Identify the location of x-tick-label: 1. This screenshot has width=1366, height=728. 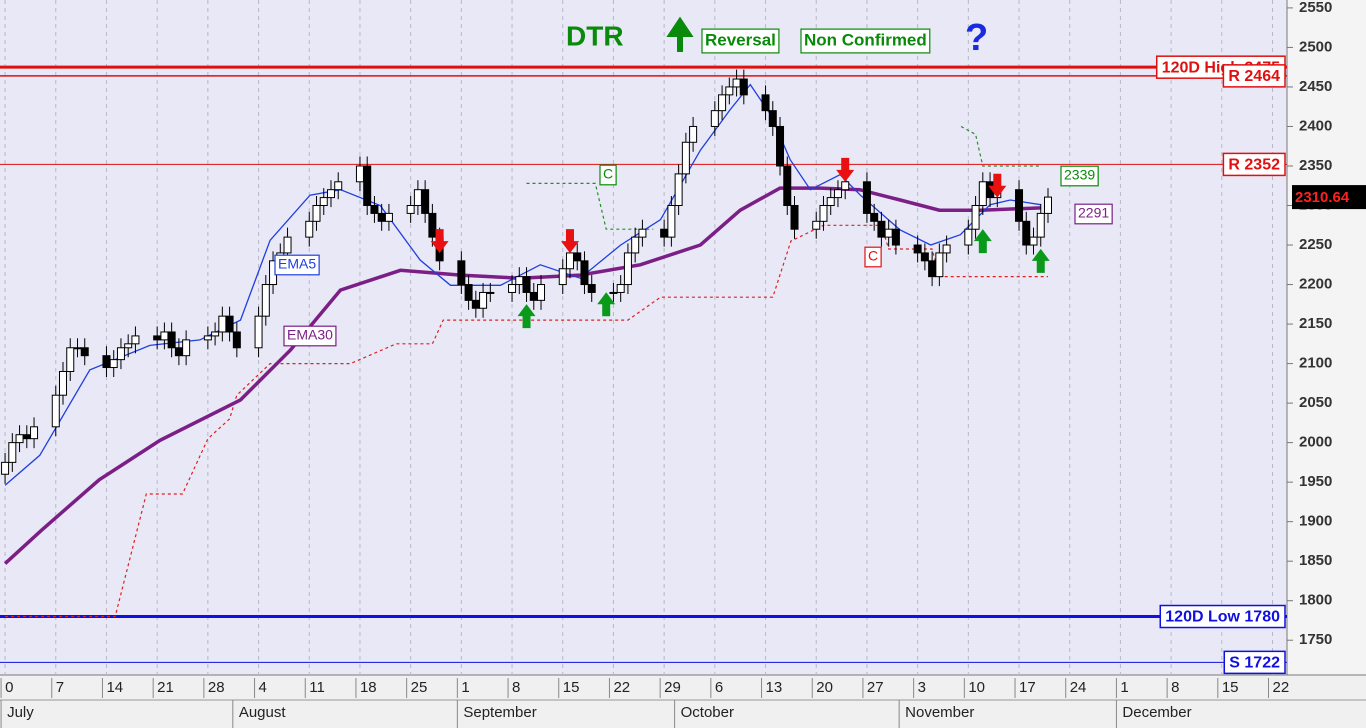
(465, 687).